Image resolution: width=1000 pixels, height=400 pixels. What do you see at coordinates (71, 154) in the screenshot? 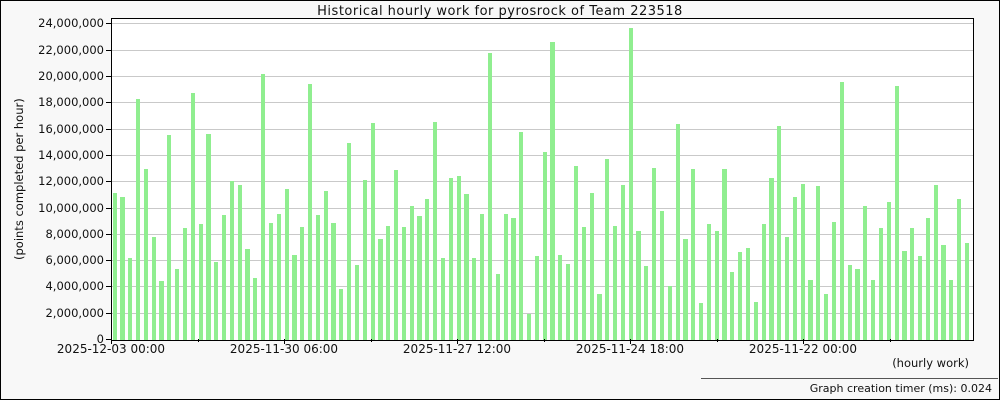
I see `y-tick-label: 14,000,000` at bounding box center [71, 154].